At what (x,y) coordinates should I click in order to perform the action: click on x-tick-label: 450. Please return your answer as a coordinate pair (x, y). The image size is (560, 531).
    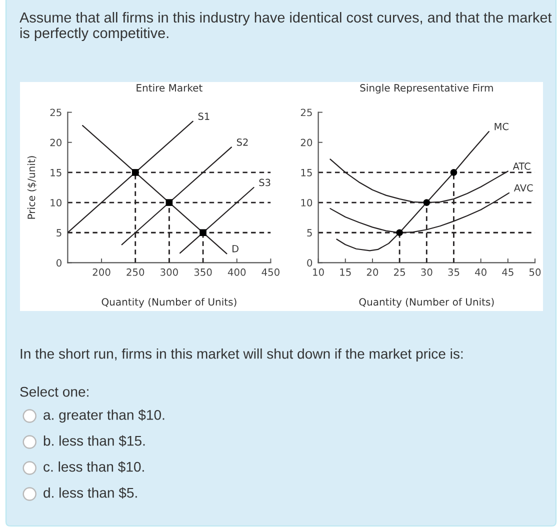
    Looking at the image, I should click on (271, 272).